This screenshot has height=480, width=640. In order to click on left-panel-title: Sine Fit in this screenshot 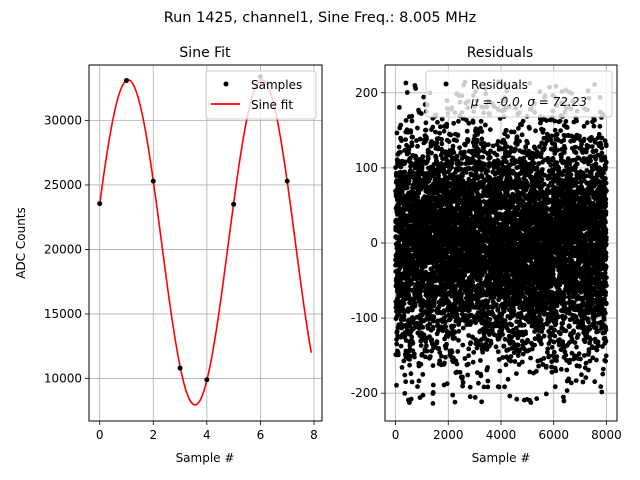, I will do `click(205, 53)`.